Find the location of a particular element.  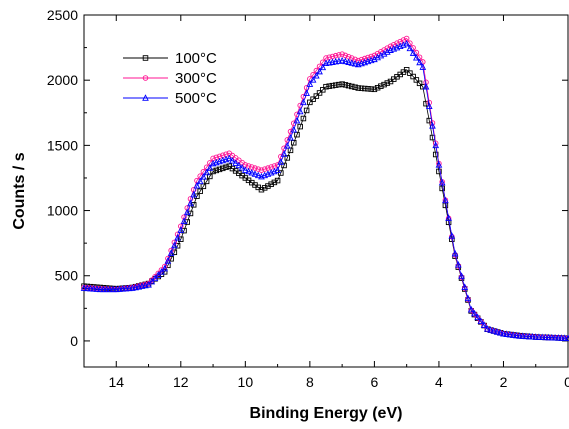

x-tick-label: 0 is located at coordinates (566, 382).